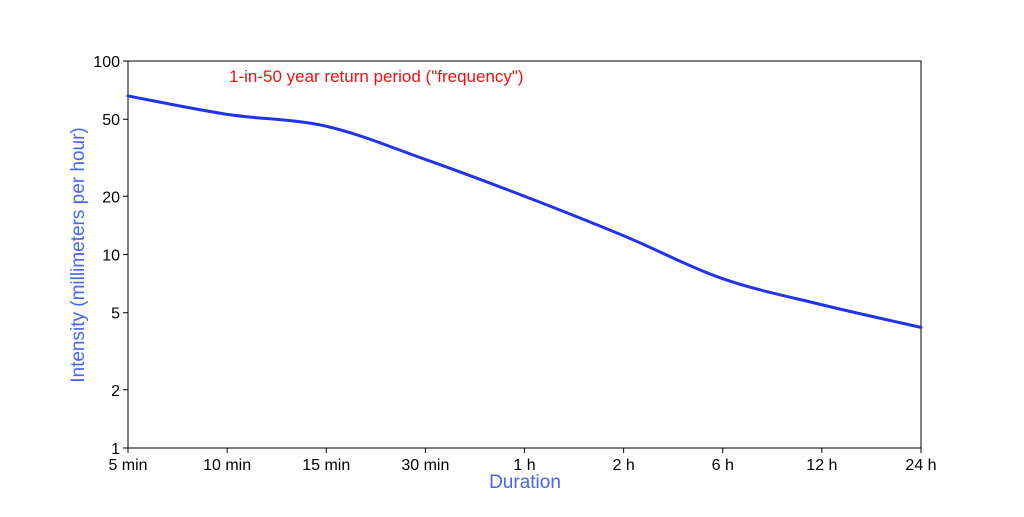 This screenshot has height=517, width=1024. Describe the element at coordinates (78, 255) in the screenshot. I see `y-axis-title: Intensity (millimeters per hour)` at that location.